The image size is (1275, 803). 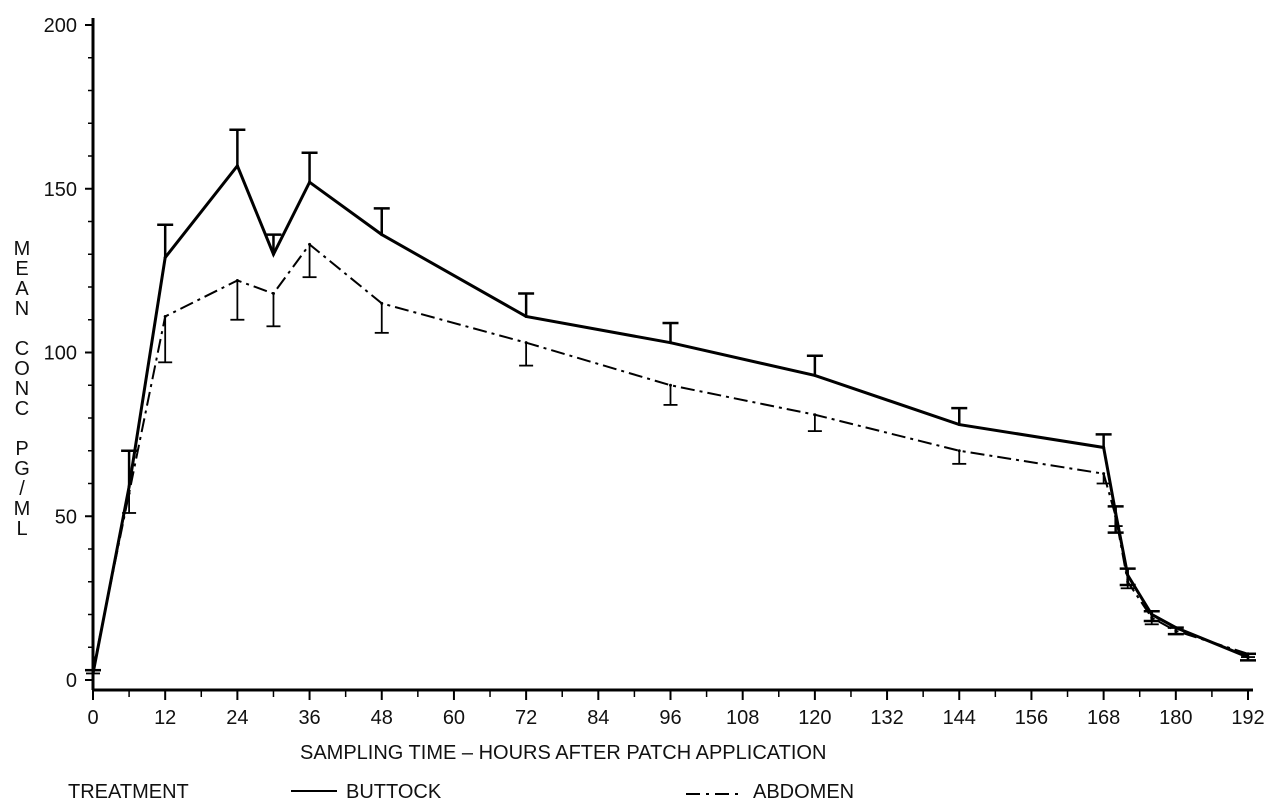 What do you see at coordinates (461, 792) in the screenshot?
I see `legend: TREATMENT BUTTOCK ABDOMEN` at bounding box center [461, 792].